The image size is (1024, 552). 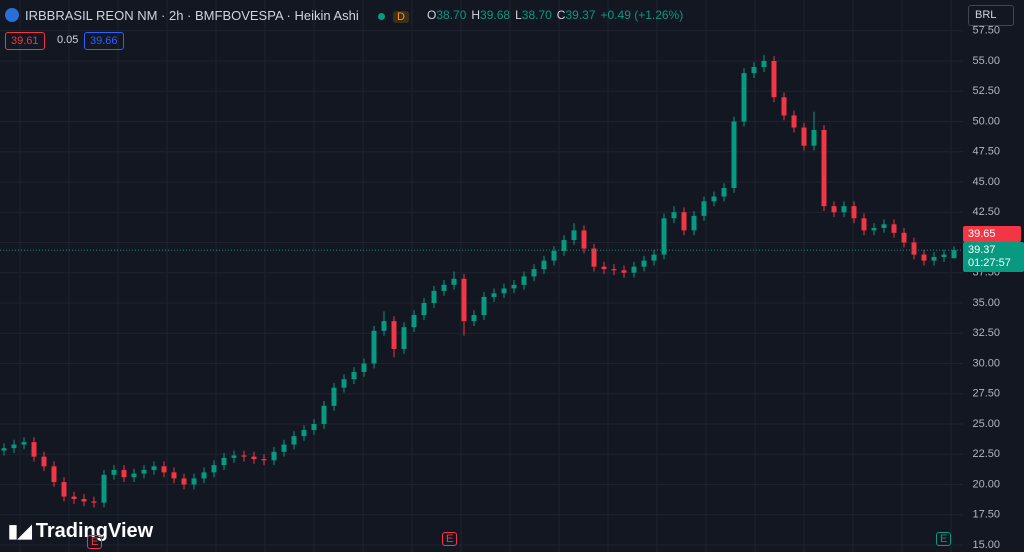 I want to click on y-tick-label: 20.00, so click(x=986, y=484).